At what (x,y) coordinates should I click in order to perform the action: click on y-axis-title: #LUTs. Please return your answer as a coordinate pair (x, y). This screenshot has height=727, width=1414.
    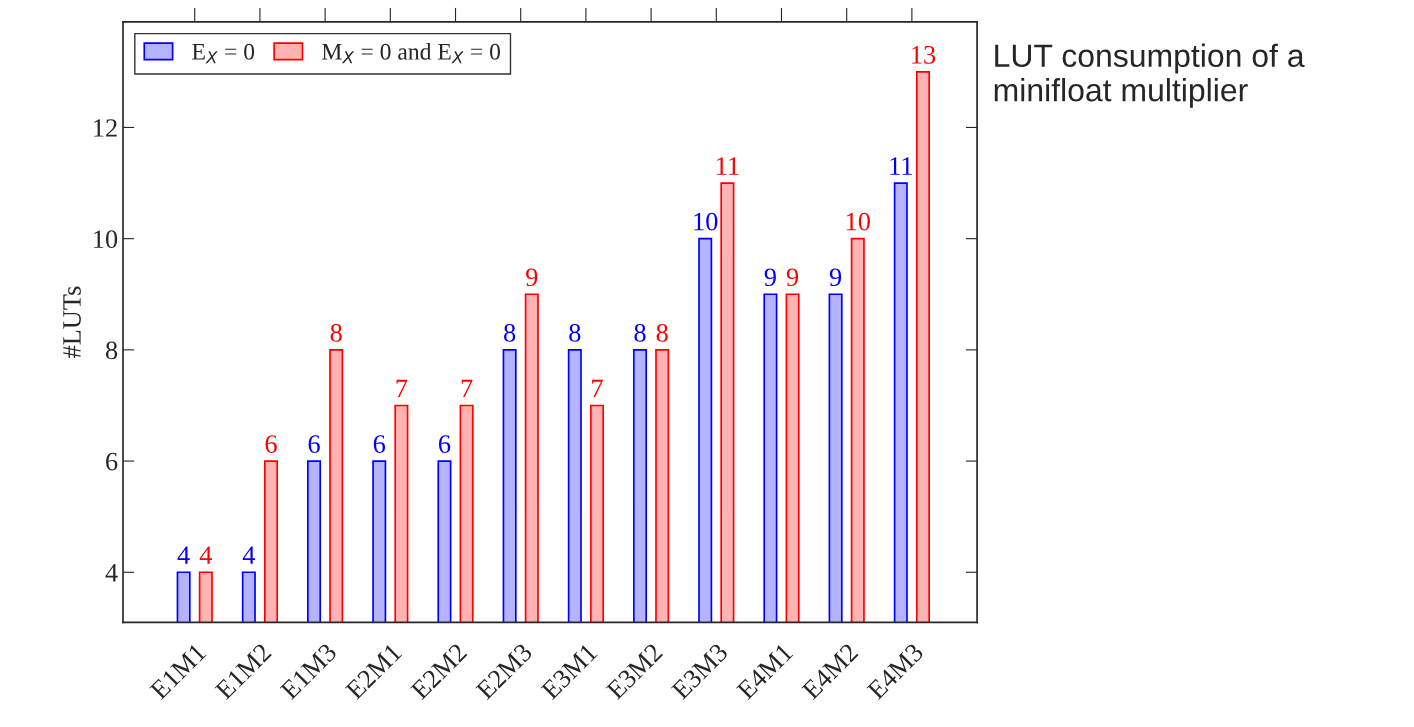
    Looking at the image, I should click on (72, 322).